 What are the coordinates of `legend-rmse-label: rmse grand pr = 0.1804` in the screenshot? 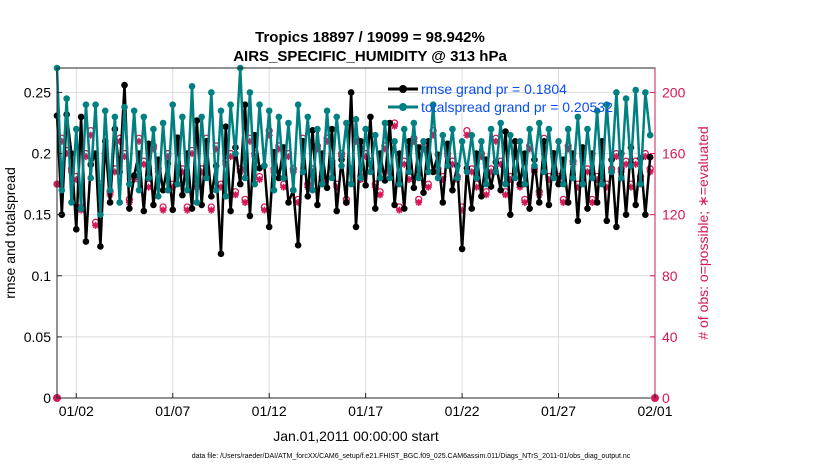 It's located at (494, 89).